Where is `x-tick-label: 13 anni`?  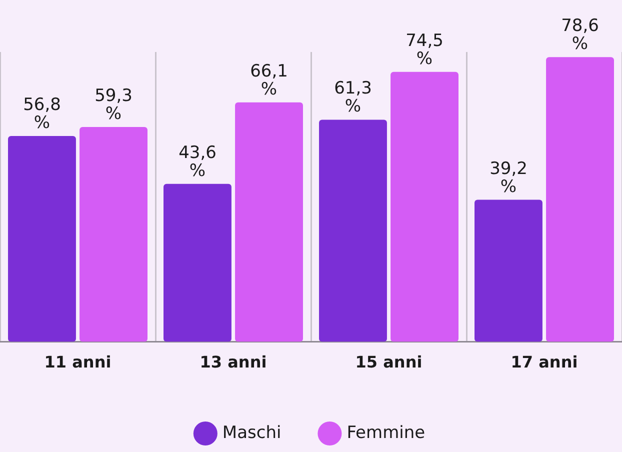
x-tick-label: 13 anni is located at coordinates (233, 362).